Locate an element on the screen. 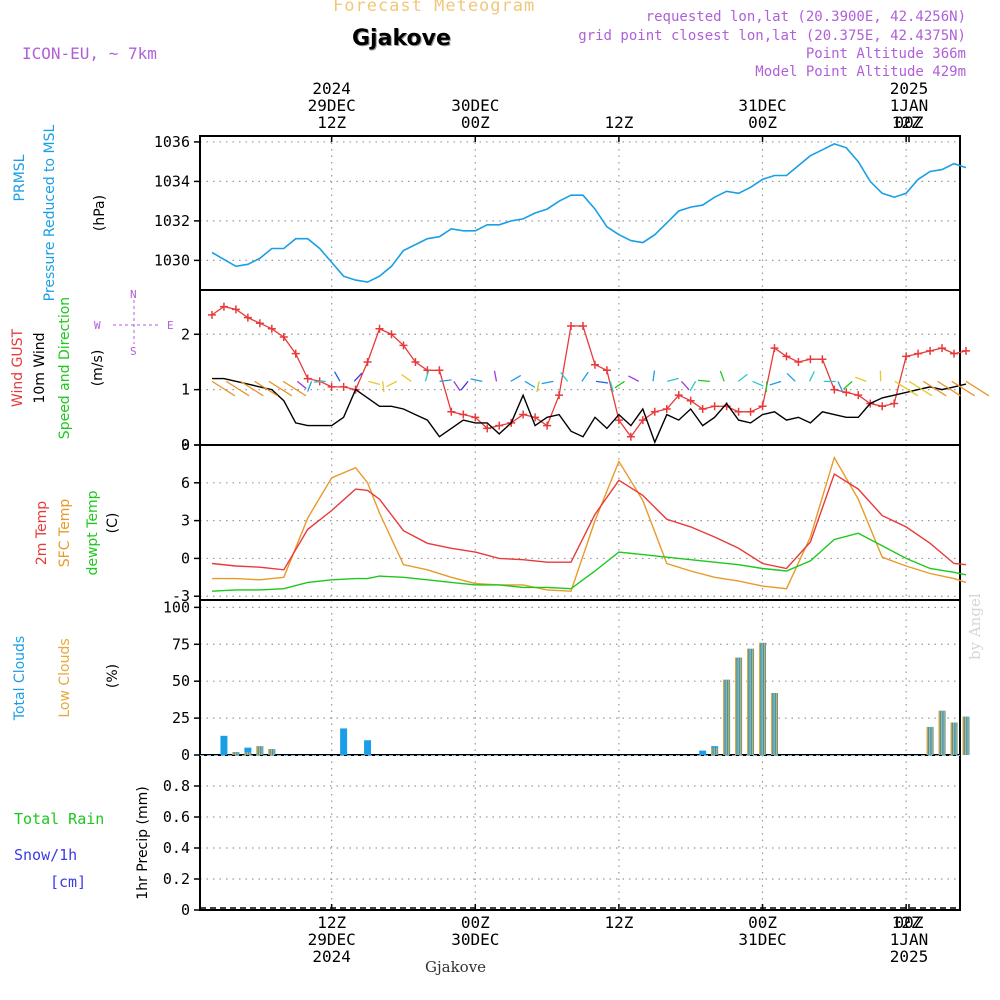  t2m-line is located at coordinates (589, 521).